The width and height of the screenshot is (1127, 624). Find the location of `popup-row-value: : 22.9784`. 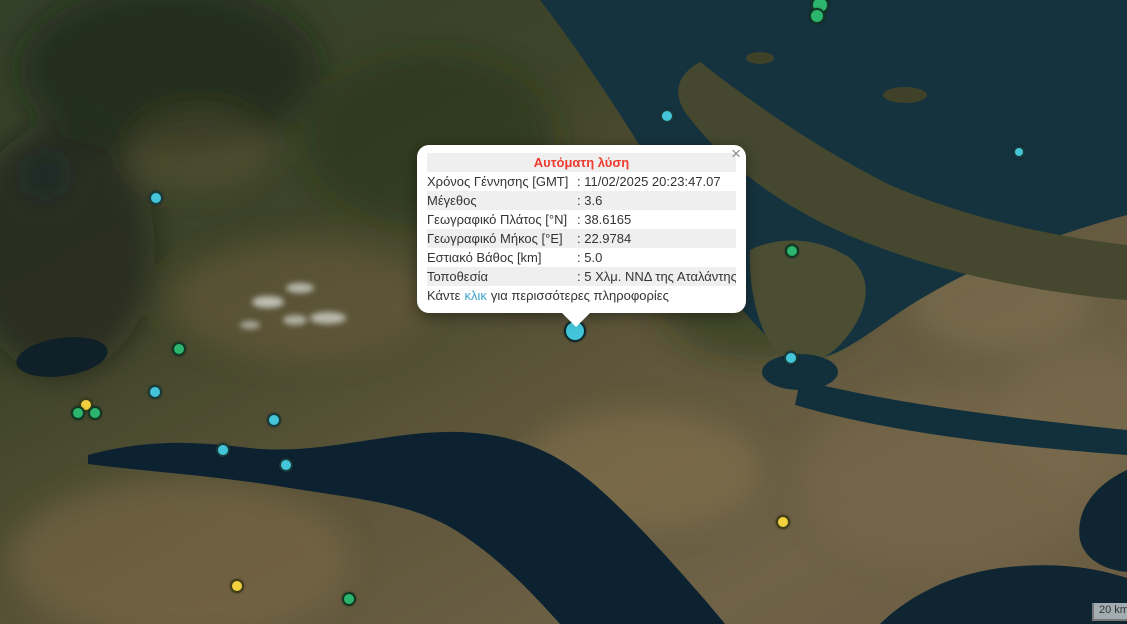

popup-row-value: : 22.9784 is located at coordinates (604, 238).